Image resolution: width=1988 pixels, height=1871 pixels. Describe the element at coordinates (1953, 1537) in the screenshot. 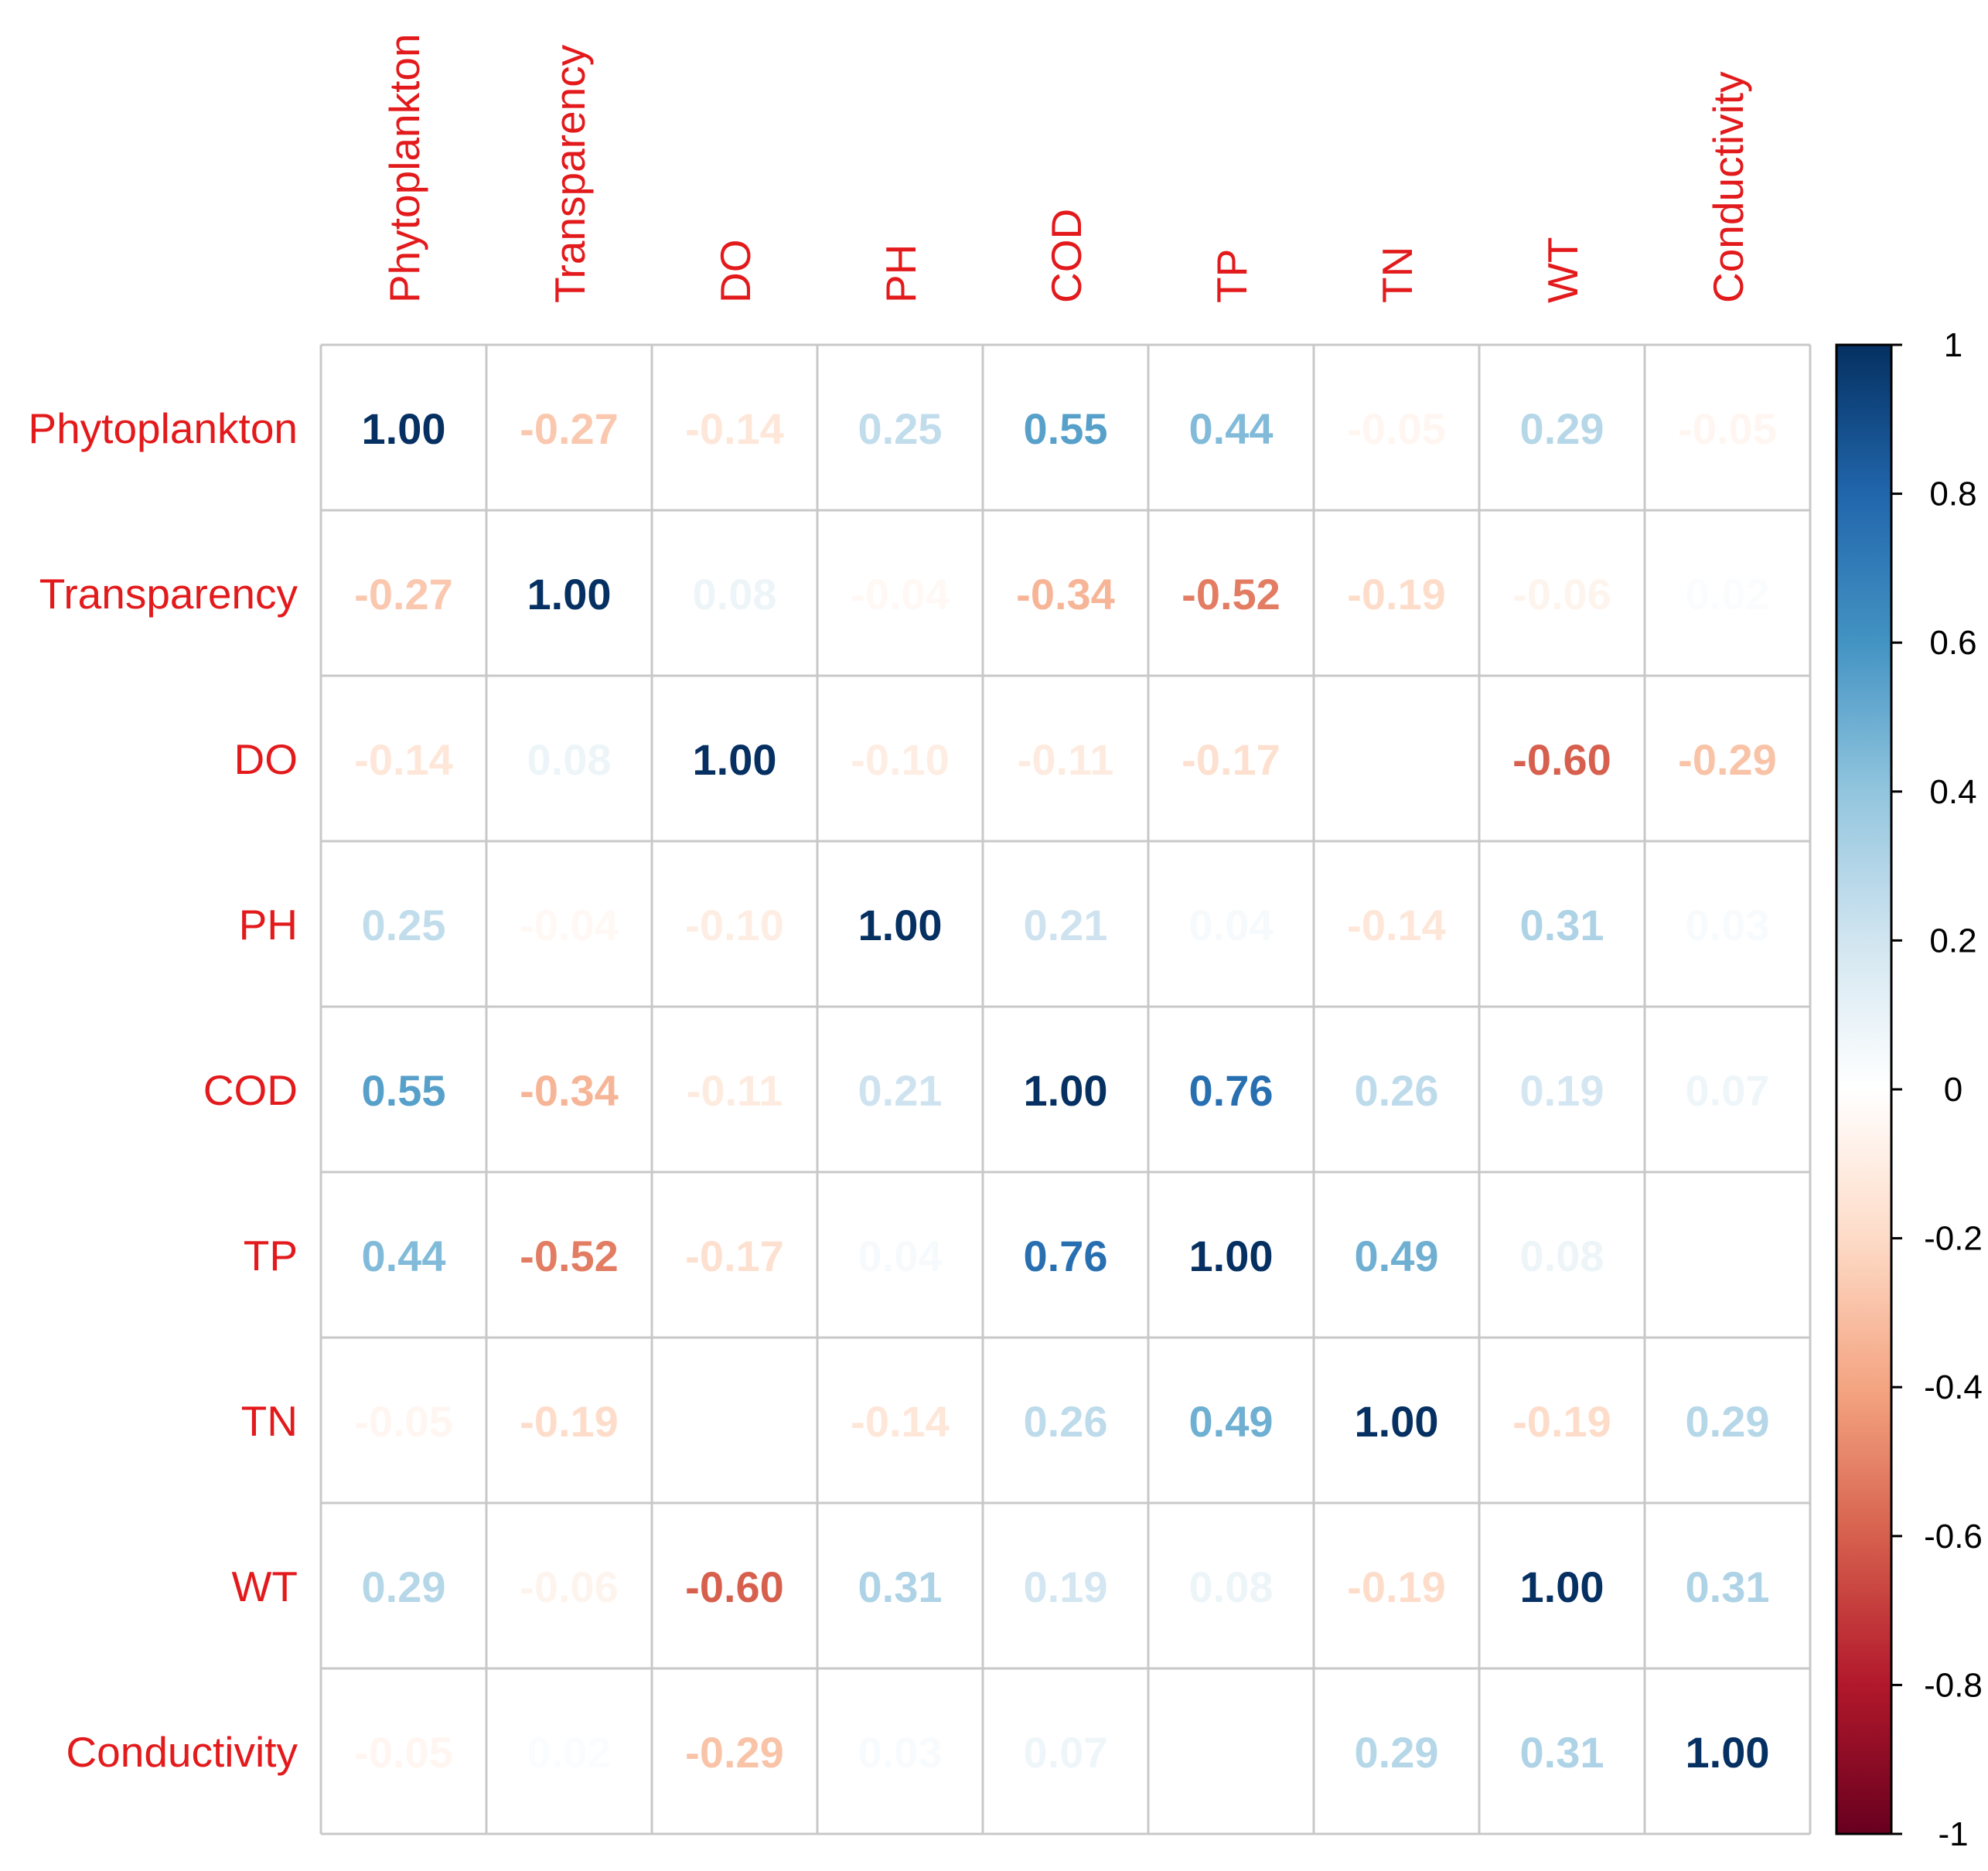

I see `colorbar-tick-label: -0.6` at that location.